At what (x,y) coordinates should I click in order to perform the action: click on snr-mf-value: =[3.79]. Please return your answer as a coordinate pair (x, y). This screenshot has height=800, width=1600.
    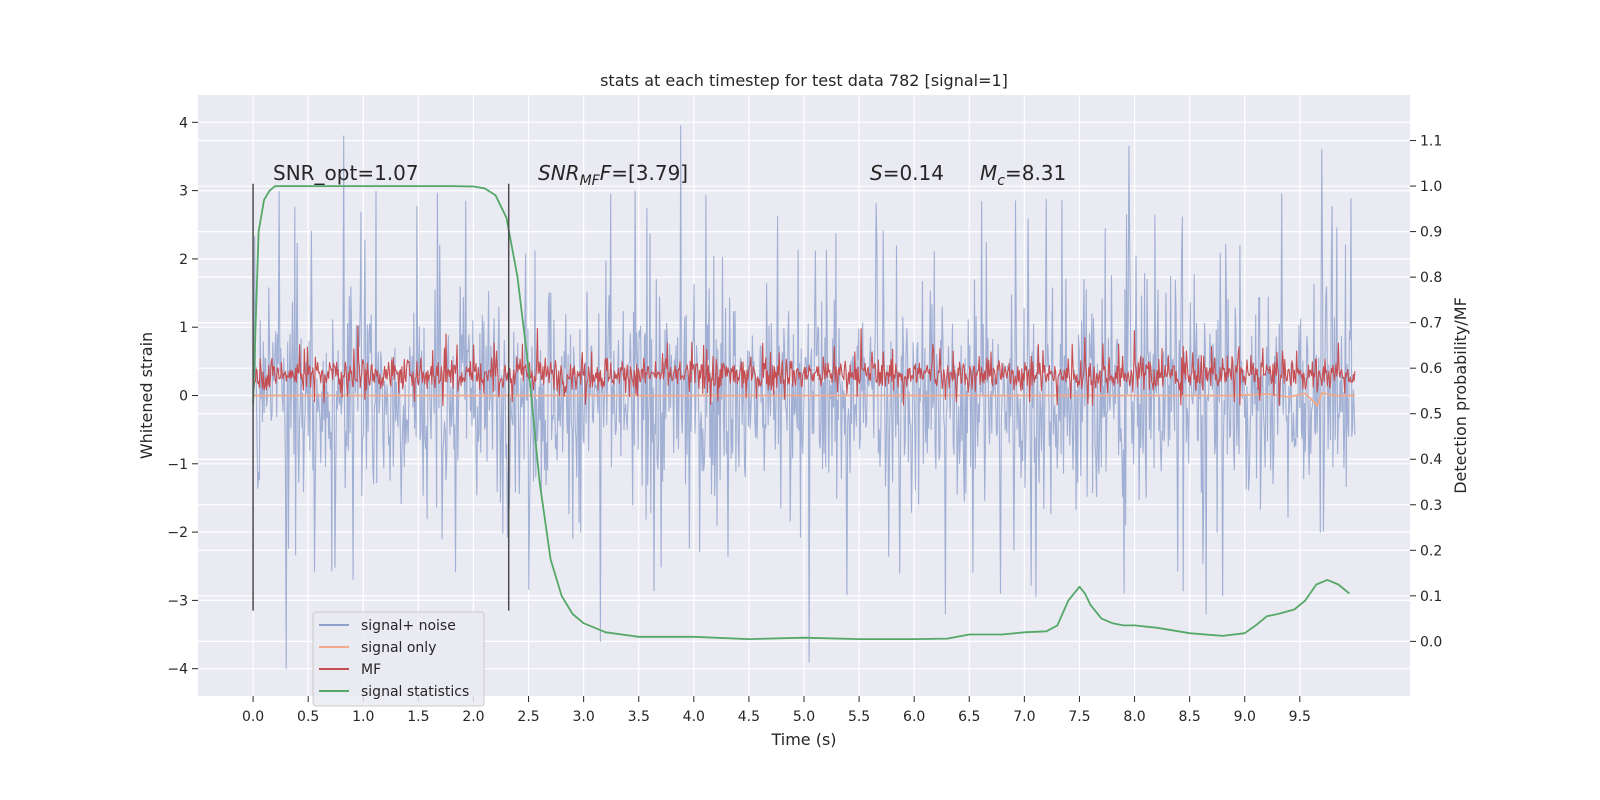
    Looking at the image, I should click on (649, 173).